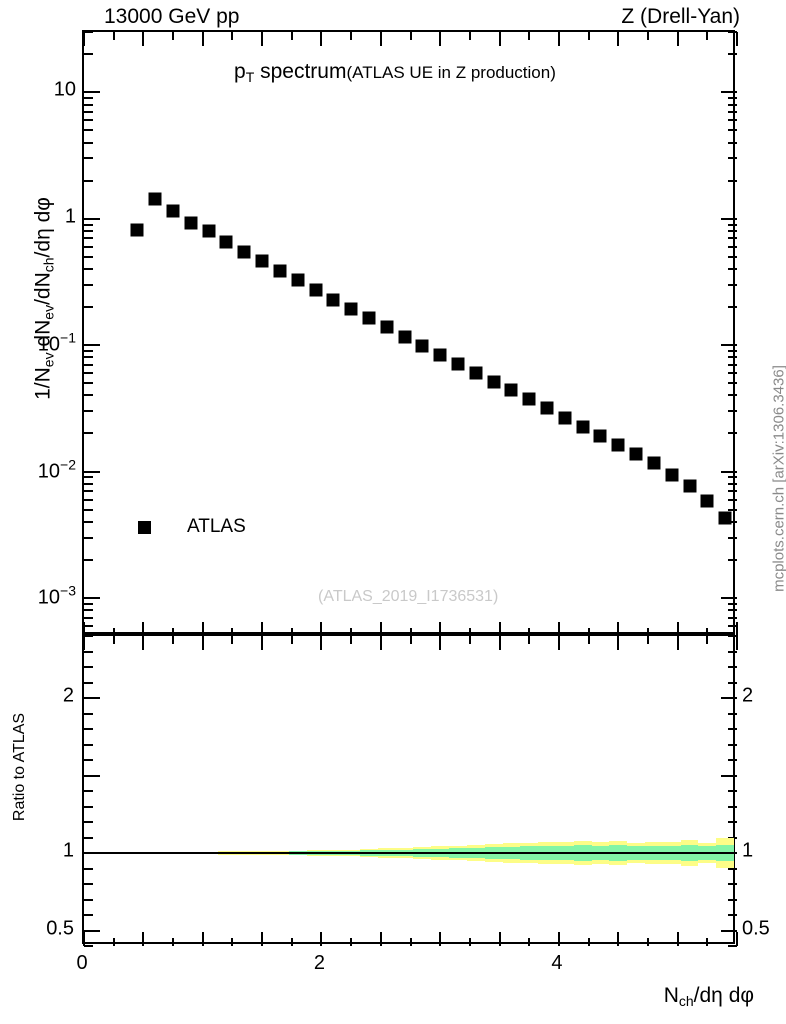 Image resolution: width=786 pixels, height=1024 pixels. Describe the element at coordinates (250, 77) in the screenshot. I see `title-subscript: T` at that location.